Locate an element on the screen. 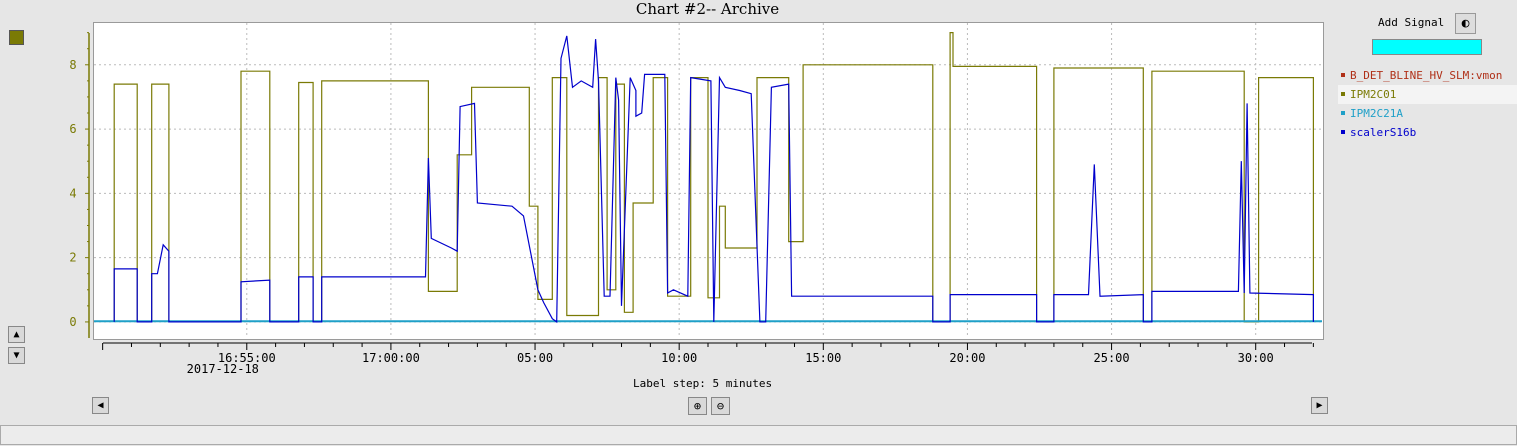 This screenshot has width=1517, height=446. x-tick-label: 05:00 is located at coordinates (535, 358).